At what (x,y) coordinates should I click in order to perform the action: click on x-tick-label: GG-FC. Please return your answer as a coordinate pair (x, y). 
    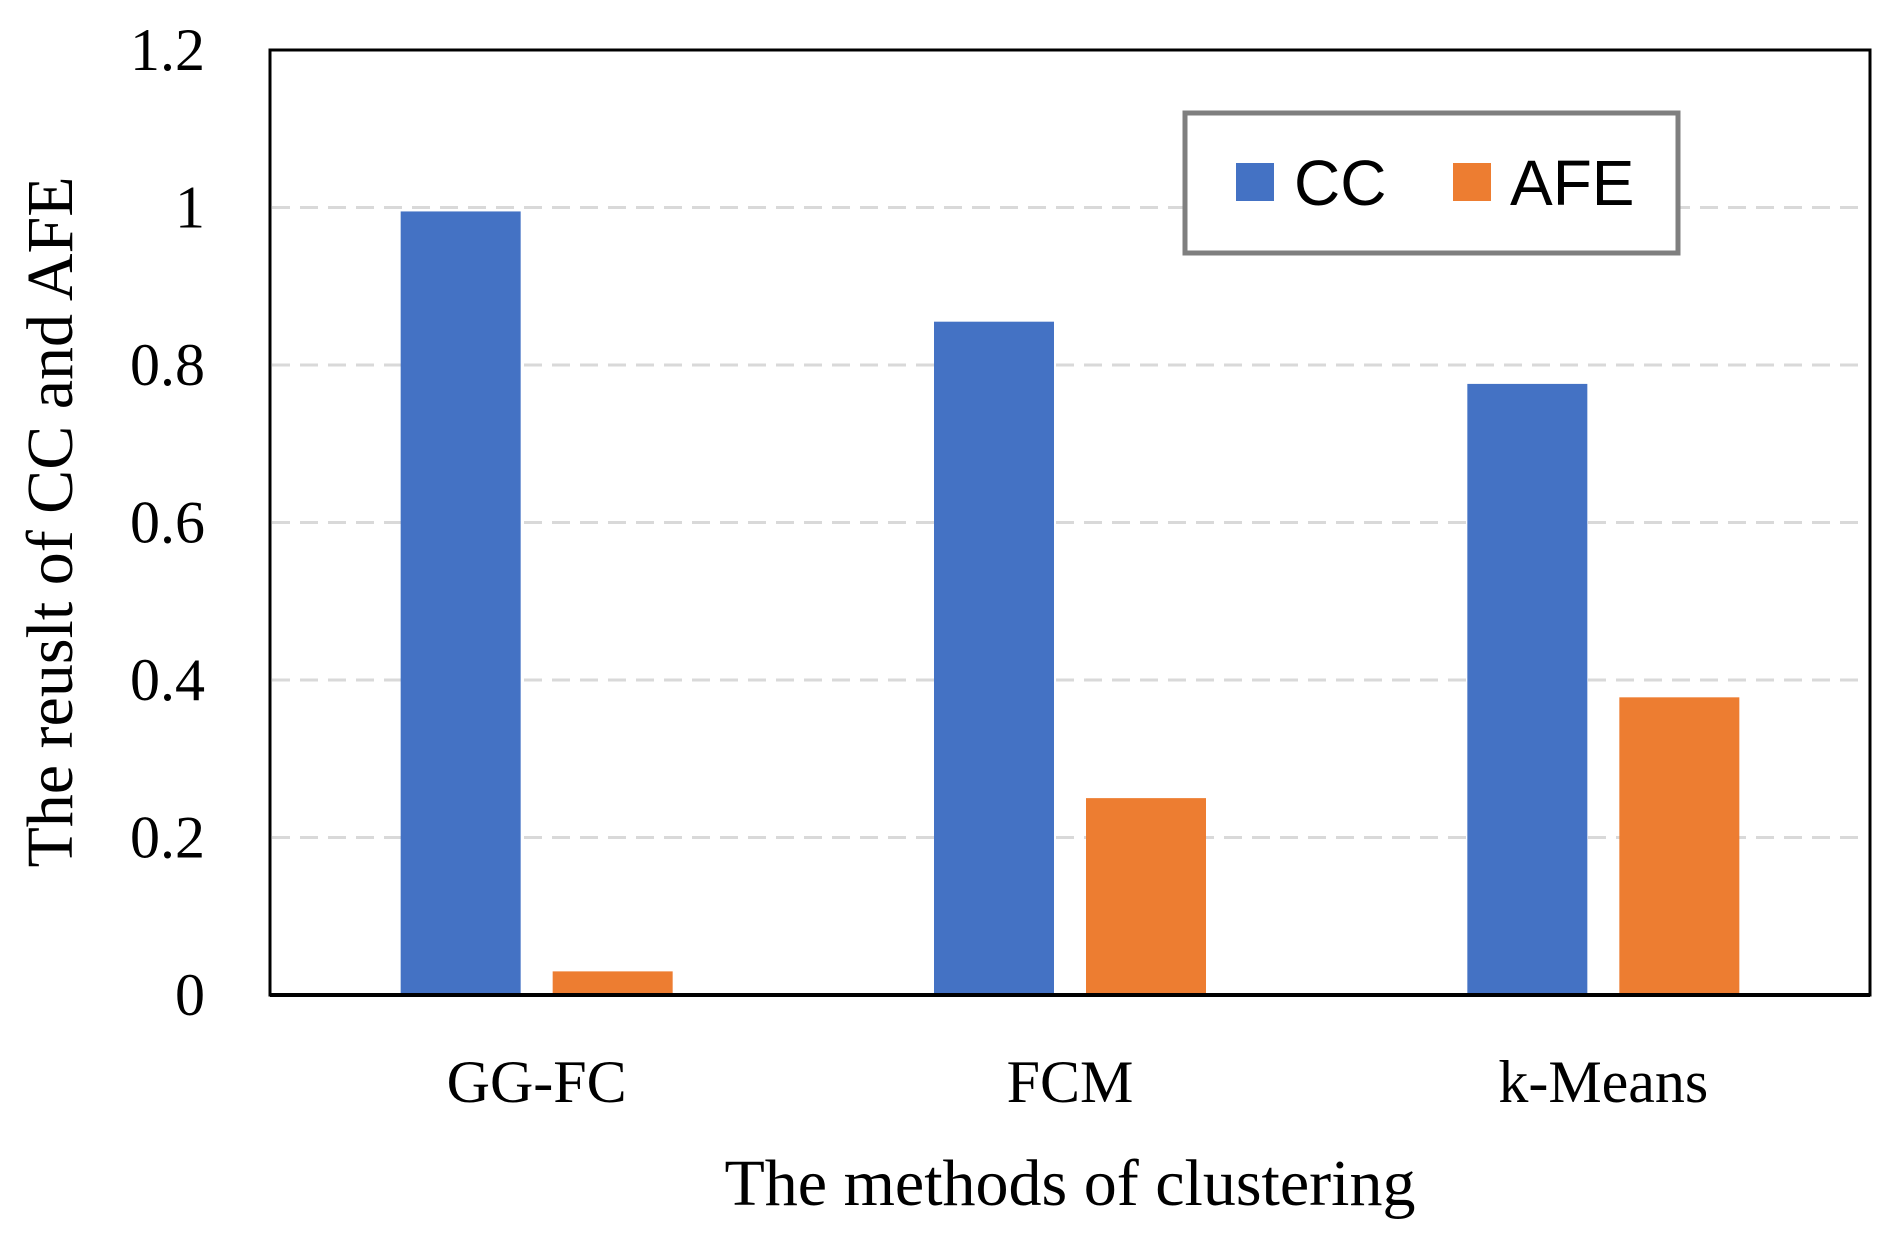
    Looking at the image, I should click on (537, 1082).